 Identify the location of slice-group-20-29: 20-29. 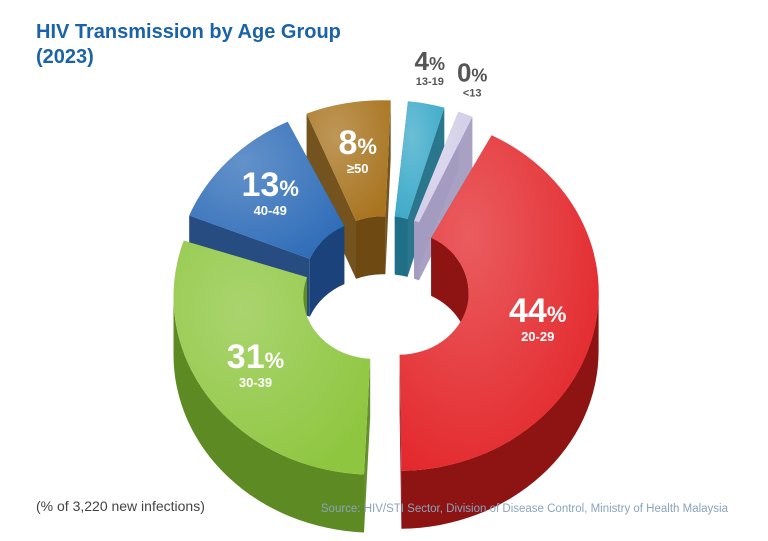
(537, 336).